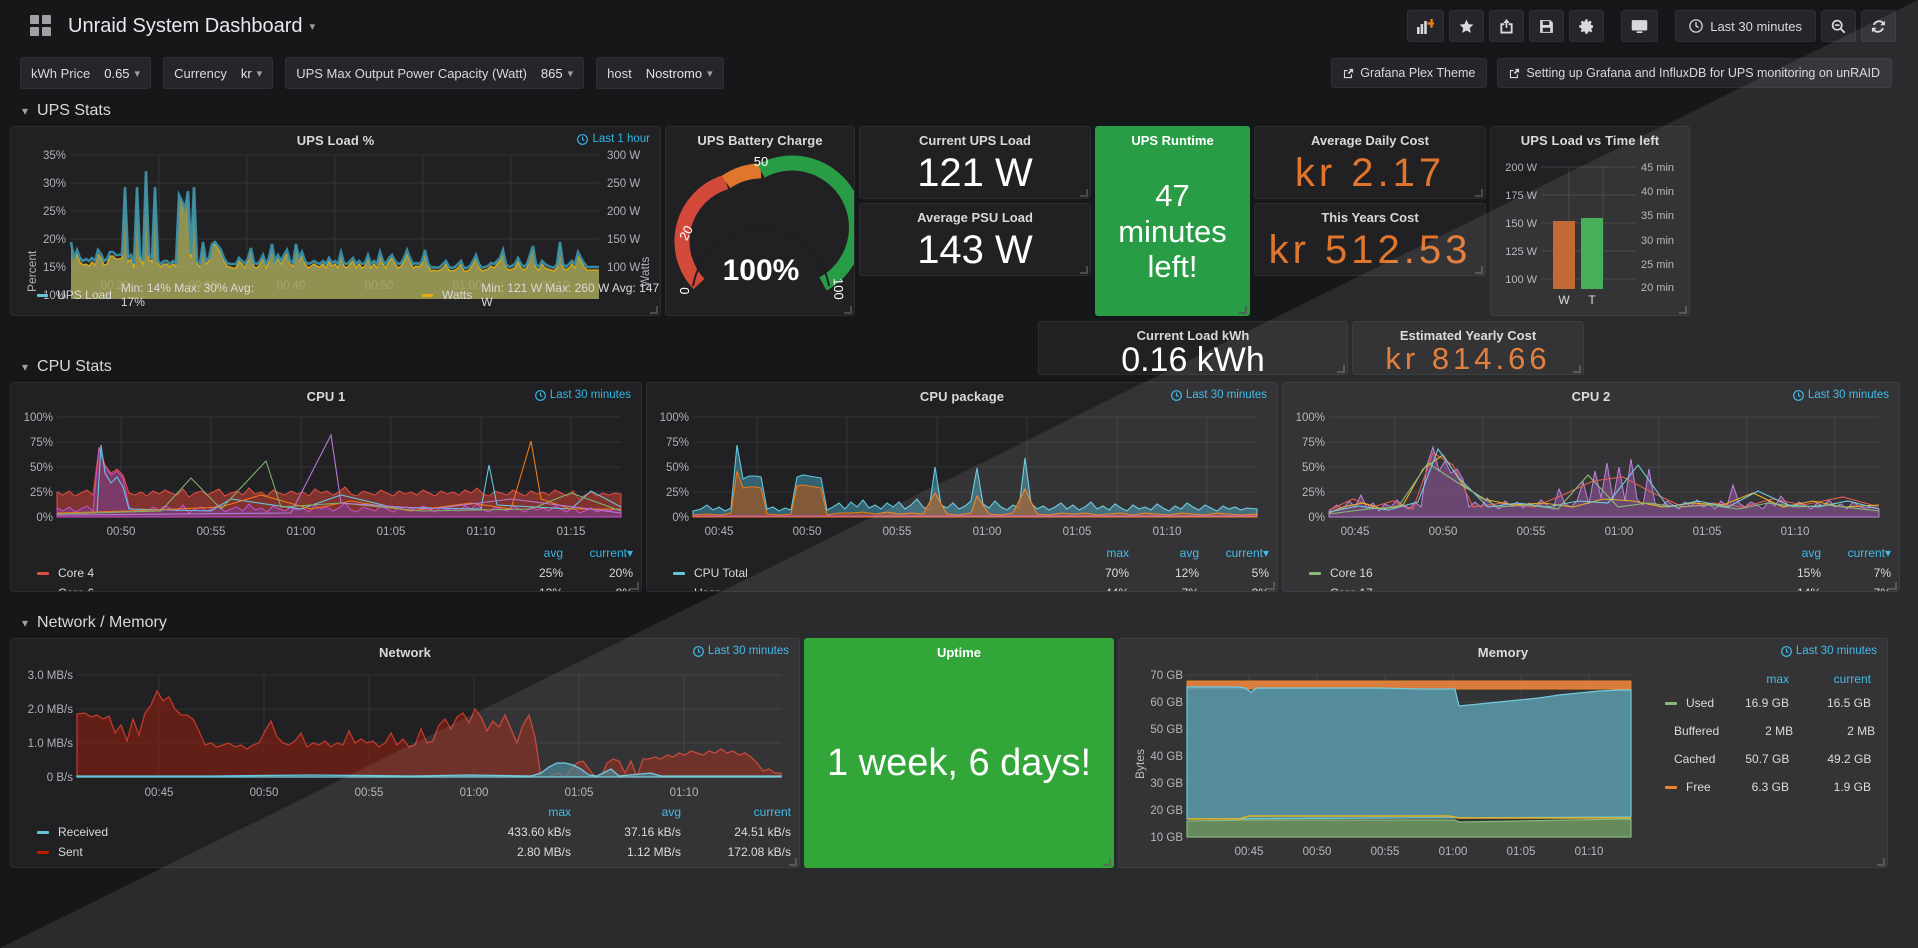 This screenshot has height=948, width=1918. What do you see at coordinates (1172, 231) in the screenshot?
I see `stat-value: 47 minutes left!` at bounding box center [1172, 231].